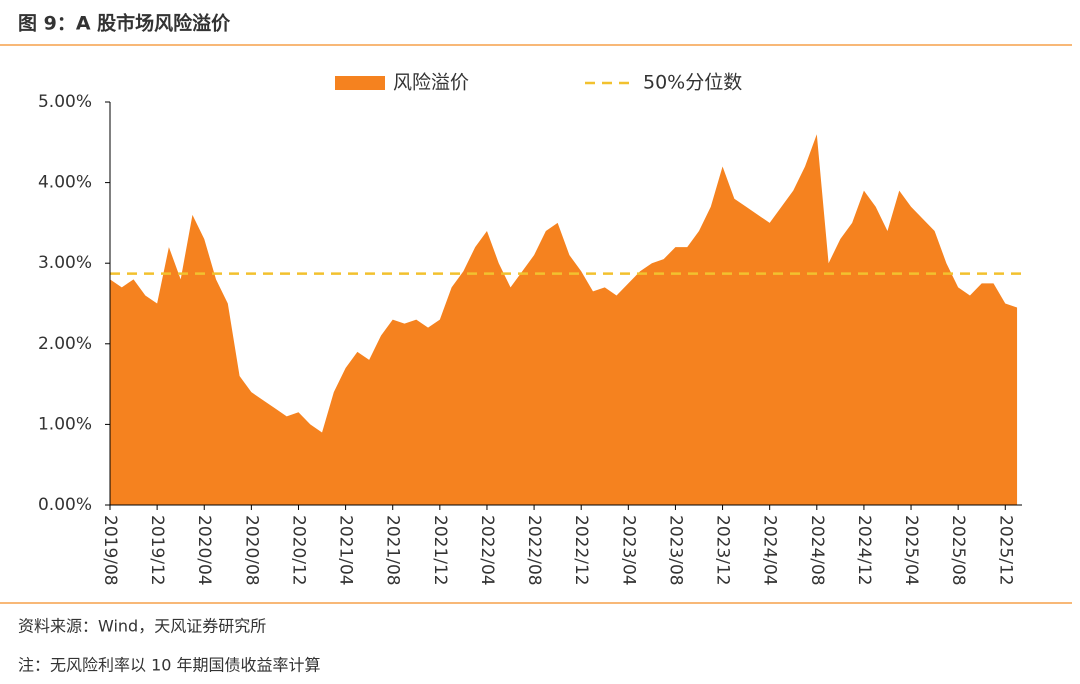  Describe the element at coordinates (204, 550) in the screenshot. I see `x-tick-label: 2020/04` at that location.